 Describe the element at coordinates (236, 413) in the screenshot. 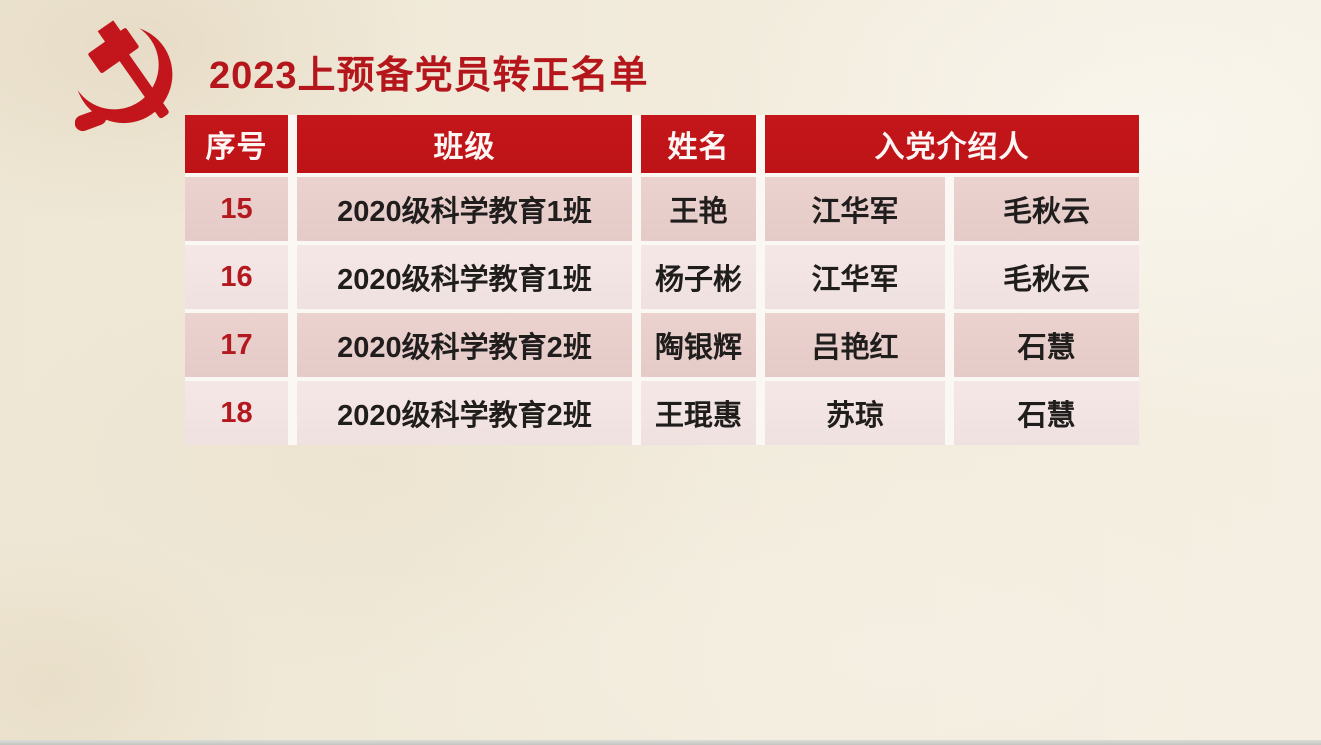

I see `table-row-cell-no: 18` at that location.